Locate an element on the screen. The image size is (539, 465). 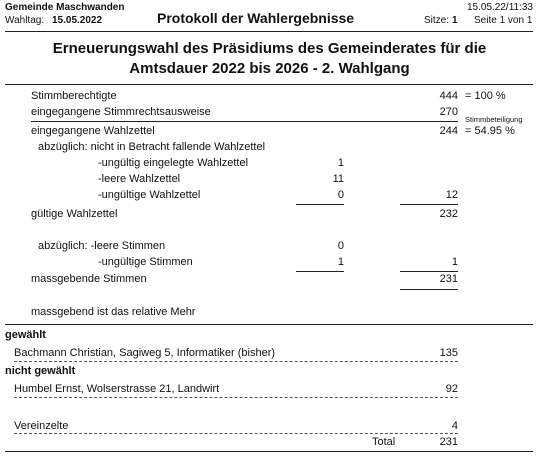
results-divider is located at coordinates (269, 324).